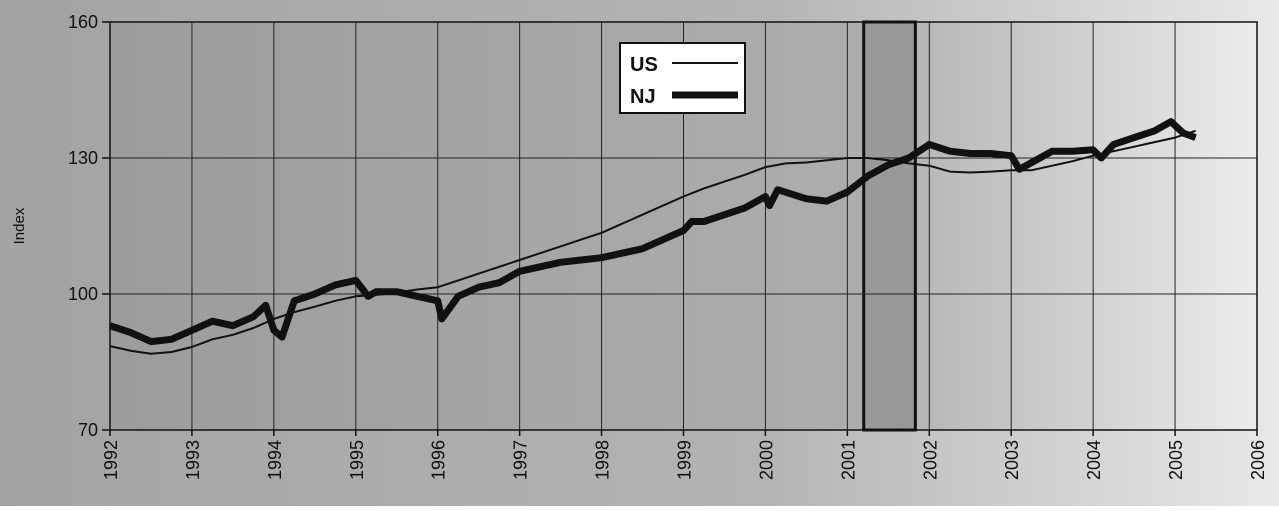  I want to click on x-tick-label: 2004, so click(1094, 460).